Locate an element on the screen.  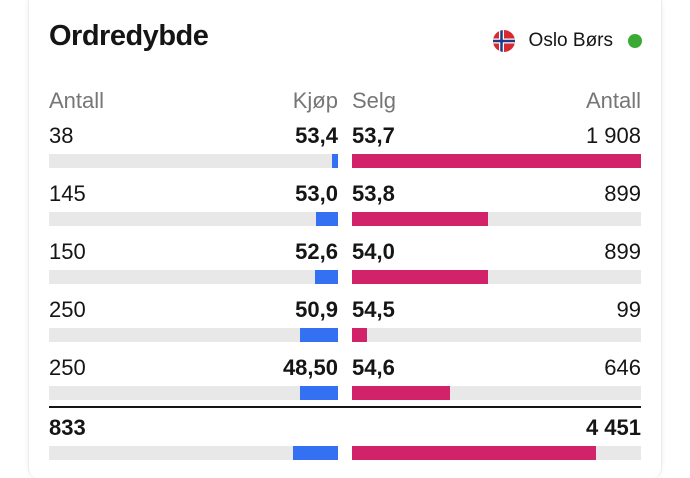
exchange-name: Oslo Børs is located at coordinates (570, 40).